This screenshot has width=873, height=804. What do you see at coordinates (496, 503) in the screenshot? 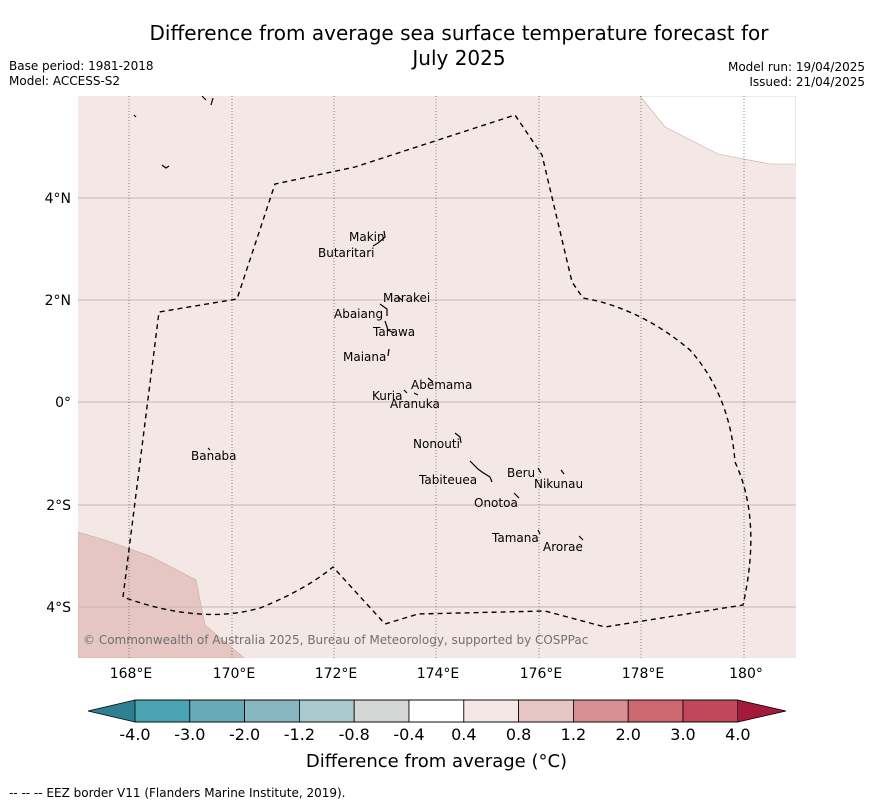
I see `place-label-onotoa: Onotoa` at bounding box center [496, 503].